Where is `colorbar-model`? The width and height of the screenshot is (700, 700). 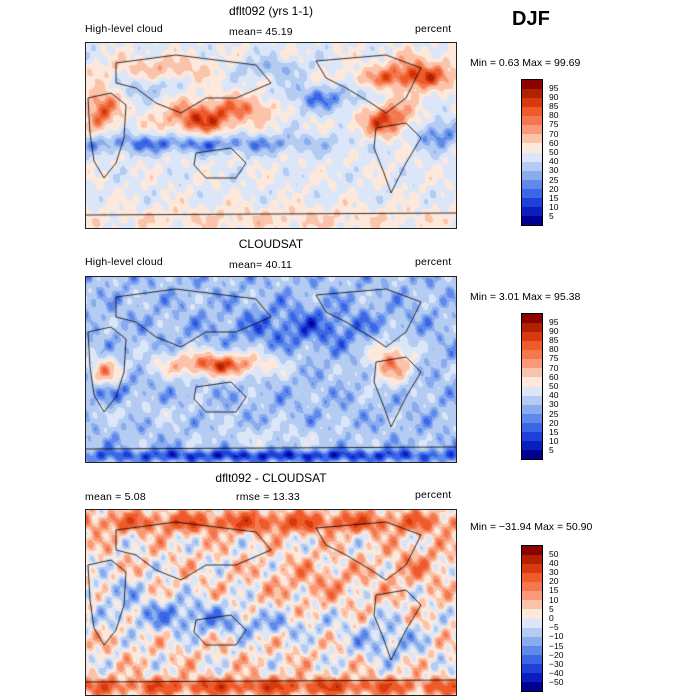 colorbar-model is located at coordinates (532, 152).